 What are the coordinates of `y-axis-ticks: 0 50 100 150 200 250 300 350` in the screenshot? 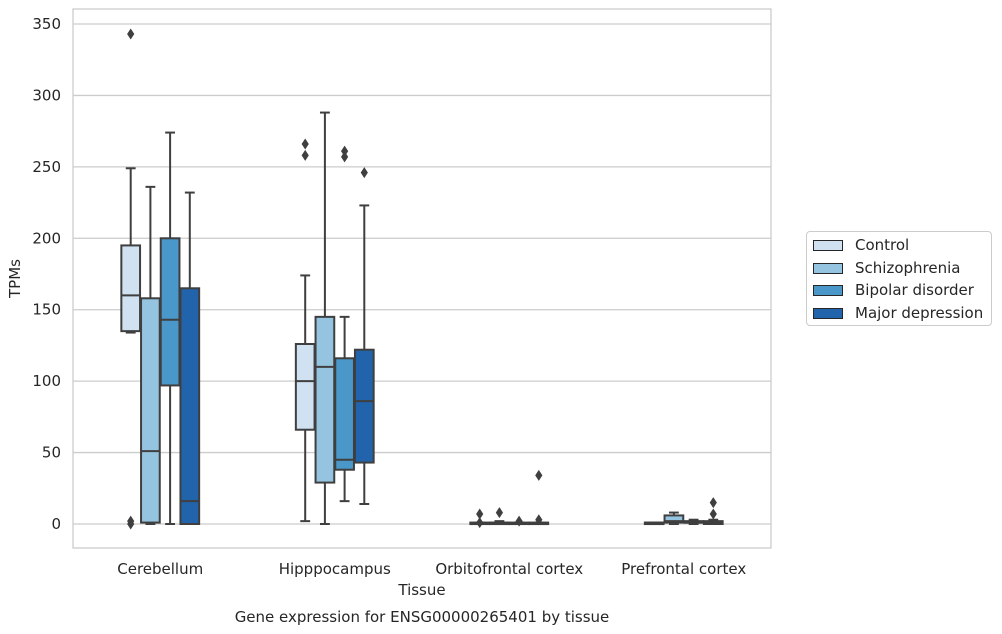 It's located at (46, 274).